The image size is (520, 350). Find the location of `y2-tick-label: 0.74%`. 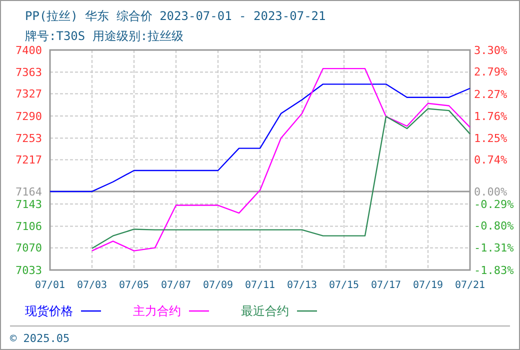

y2-tick-label: 0.74% is located at coordinates (491, 160).